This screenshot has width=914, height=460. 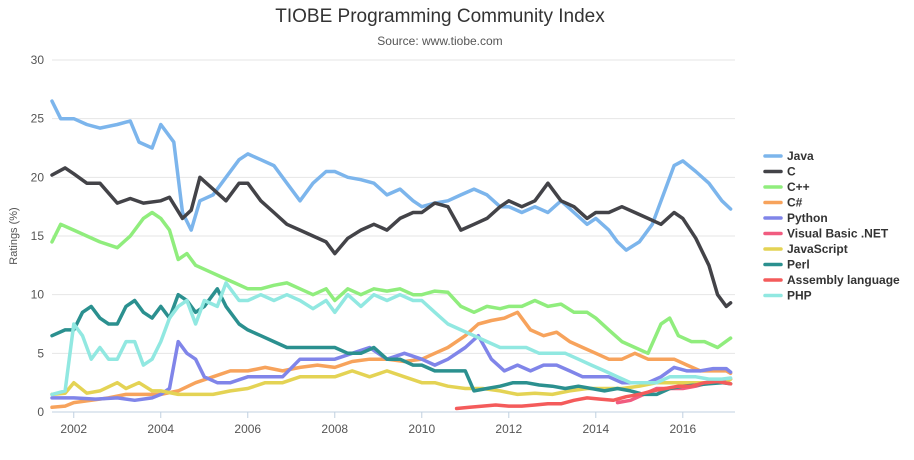 I want to click on x-tick-label: 2008, so click(x=334, y=429).